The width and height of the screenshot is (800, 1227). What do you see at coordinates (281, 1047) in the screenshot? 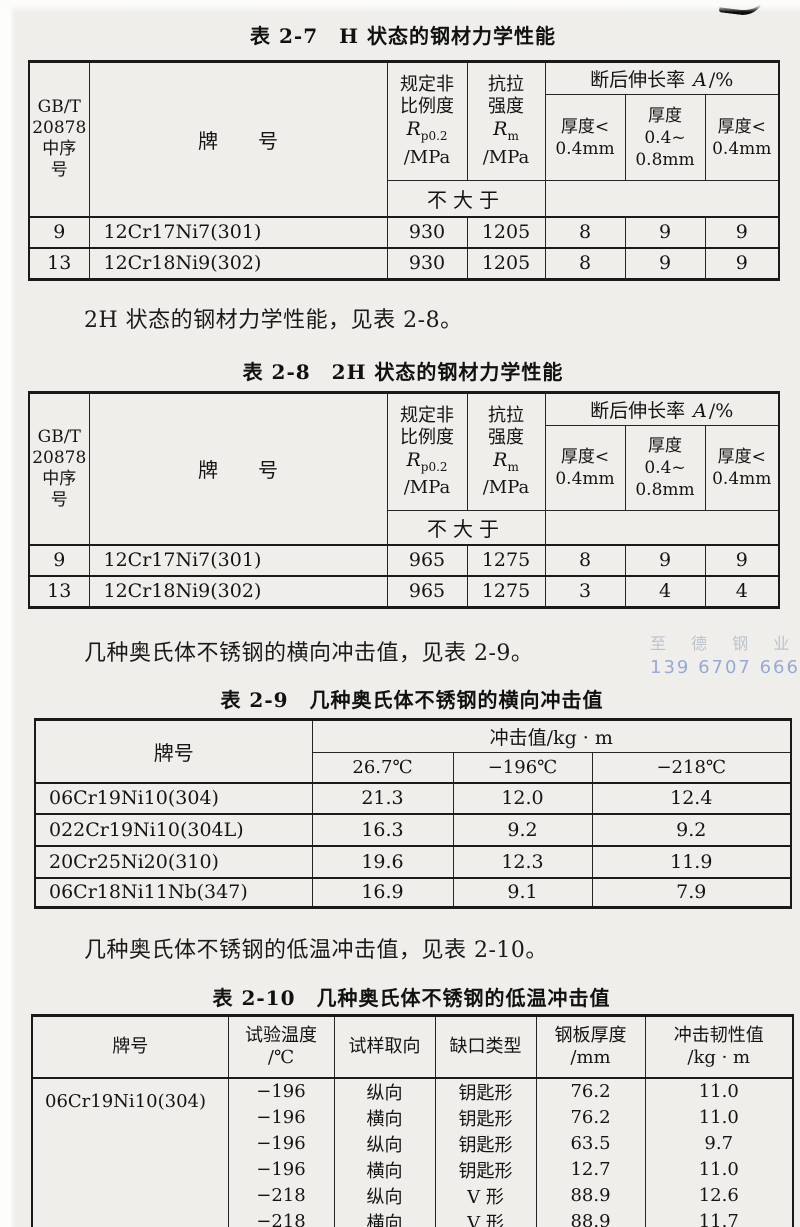
I see `t210-temp-header: 试验温度 /℃` at bounding box center [281, 1047].